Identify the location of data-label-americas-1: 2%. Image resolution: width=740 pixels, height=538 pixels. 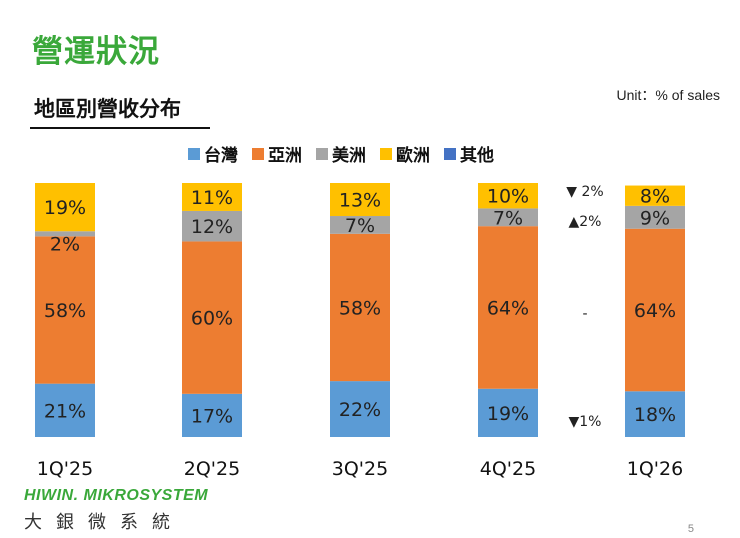
(65, 244).